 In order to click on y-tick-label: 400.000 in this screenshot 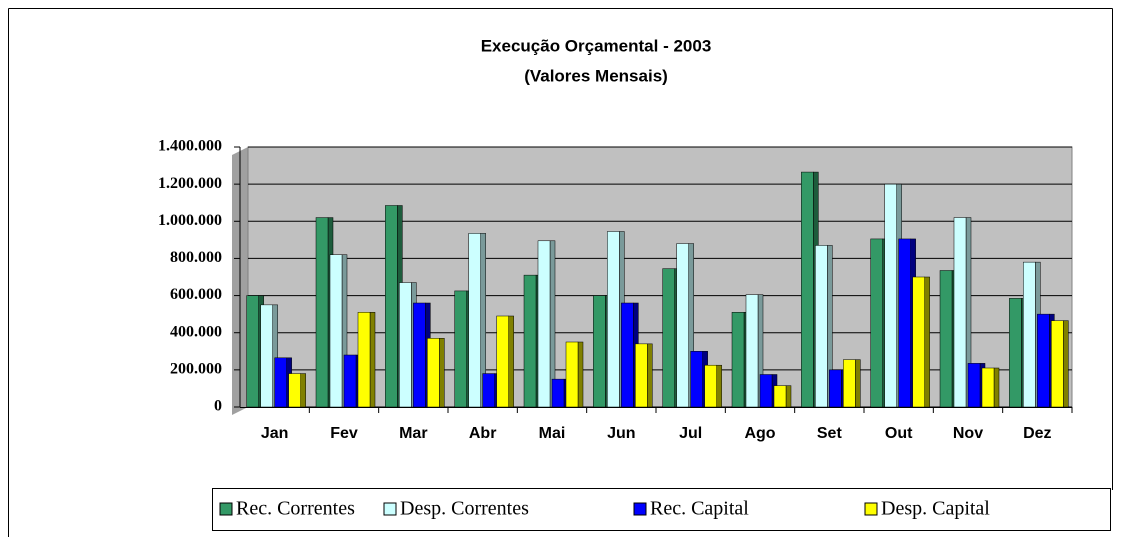, I will do `click(196, 331)`.